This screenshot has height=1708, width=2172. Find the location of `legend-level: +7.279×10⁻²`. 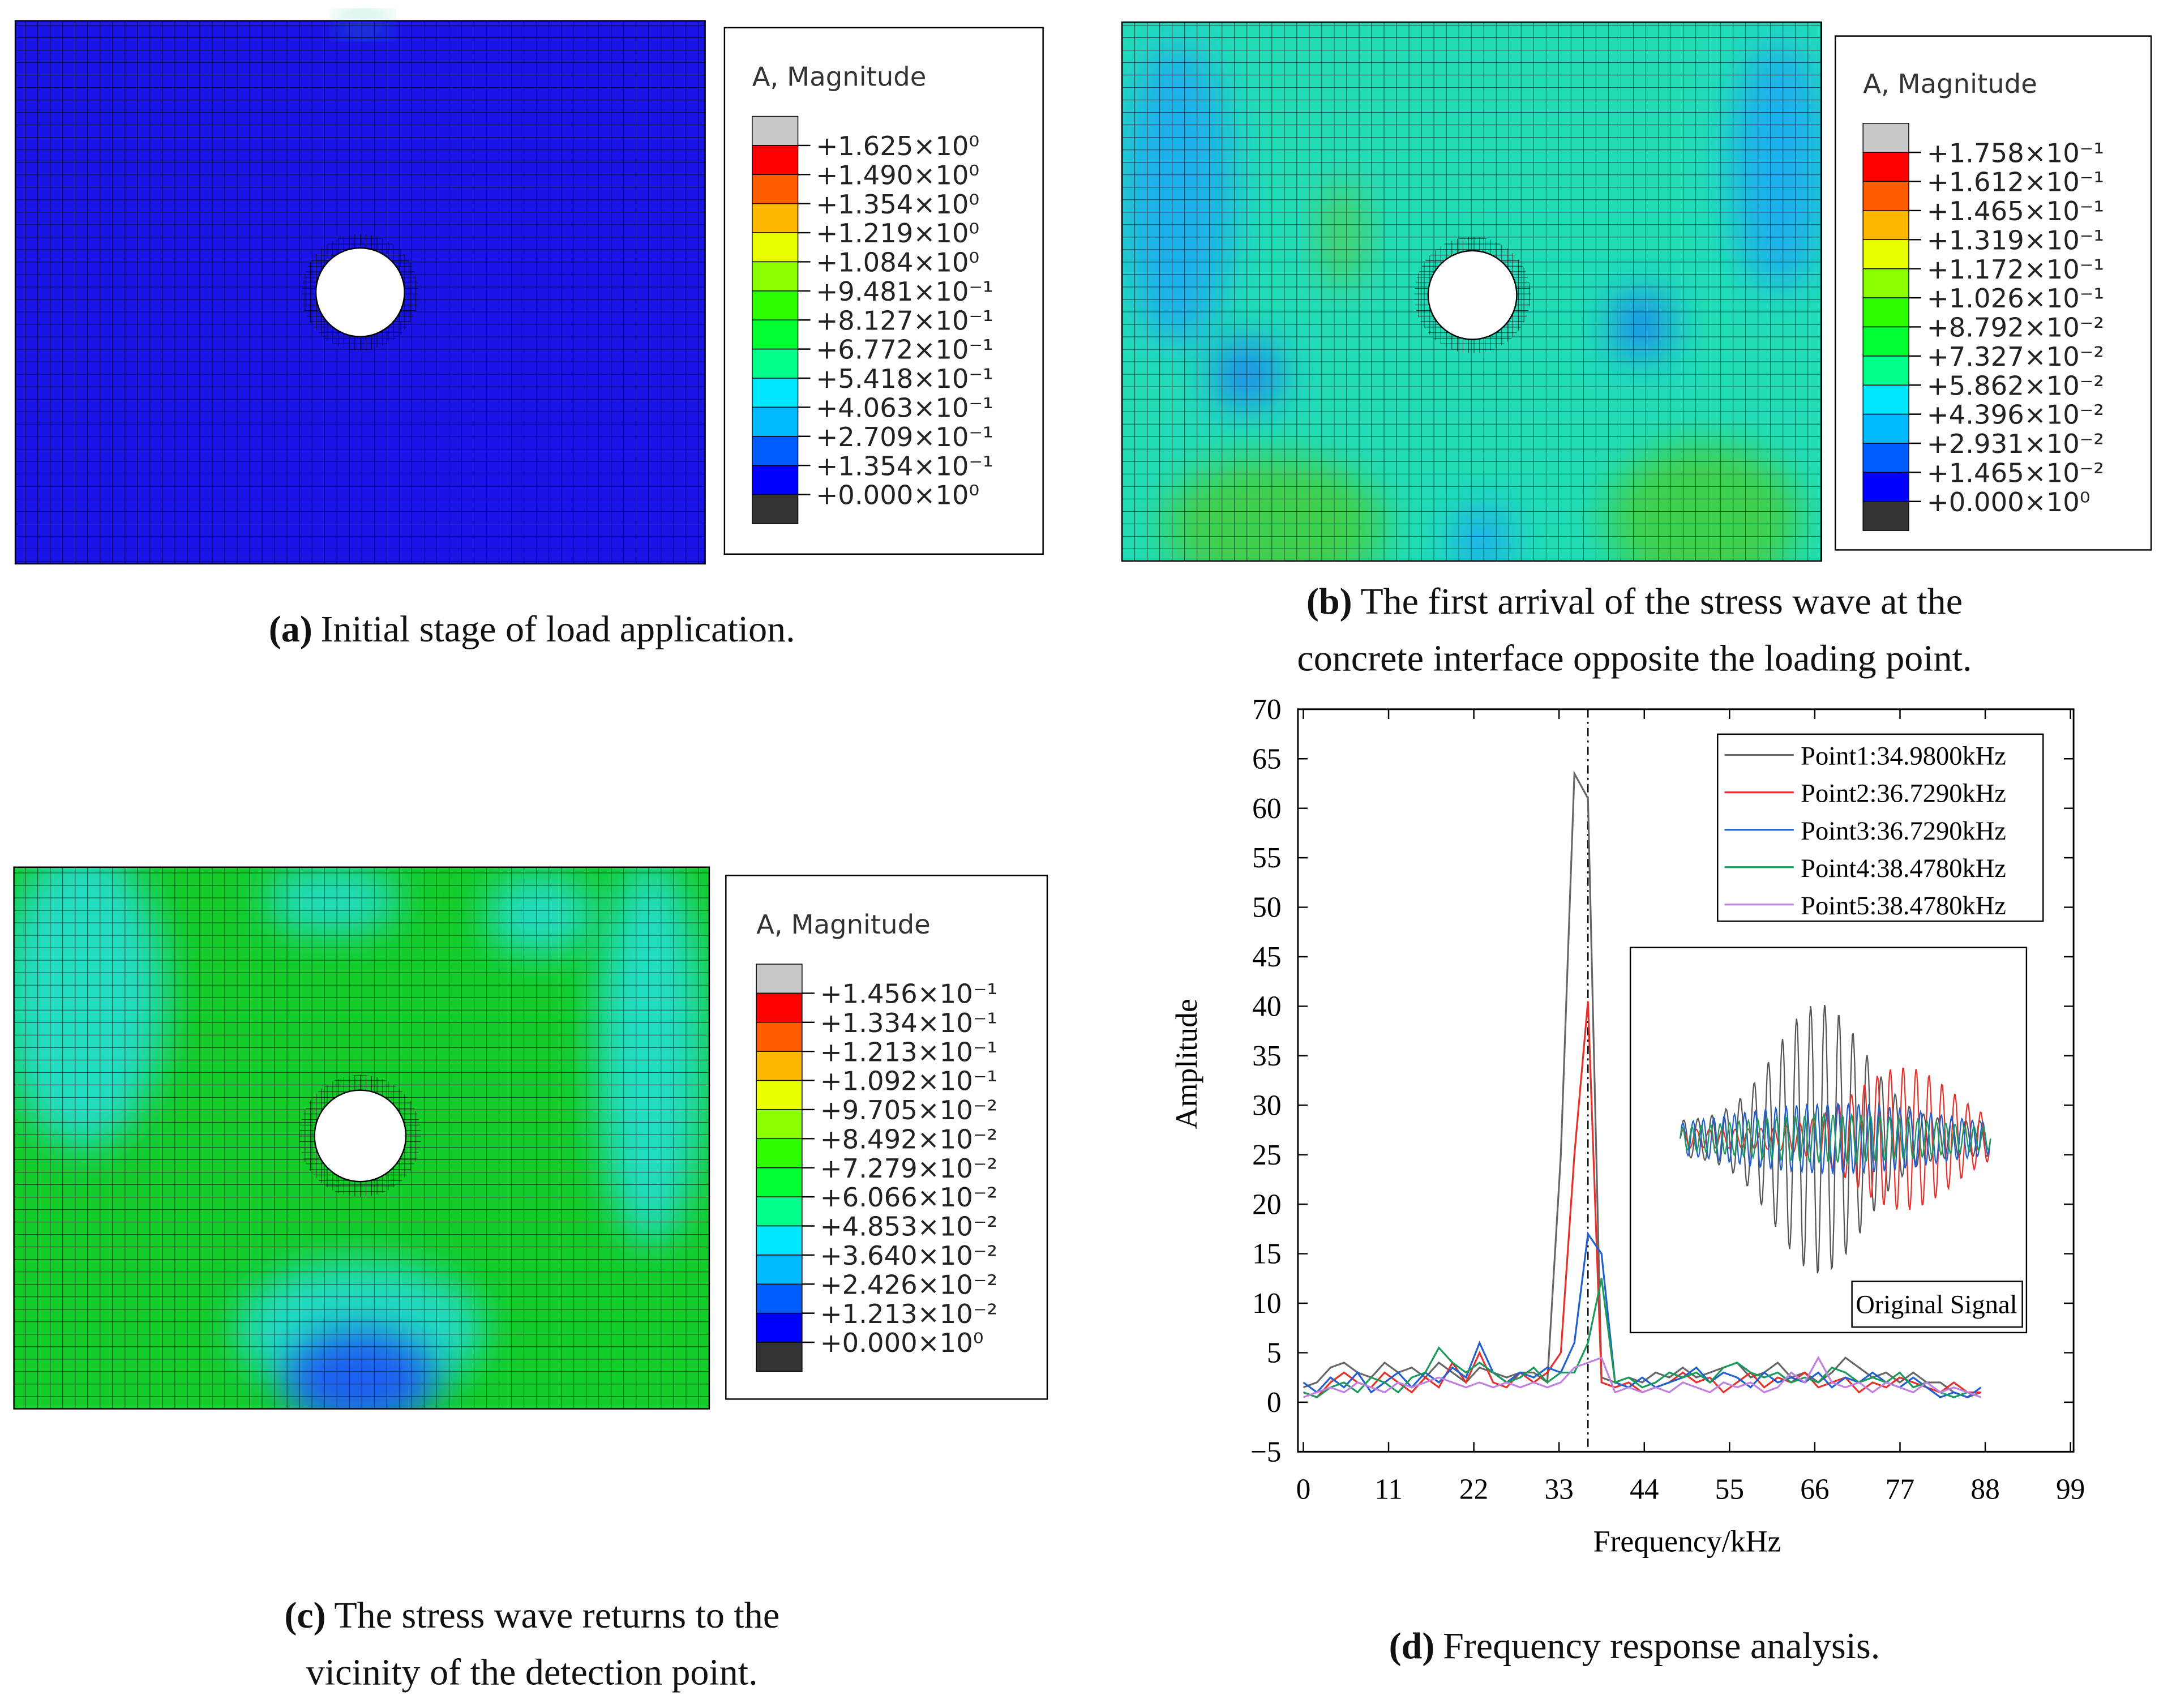

legend-level: +7.279×10⁻² is located at coordinates (908, 1168).